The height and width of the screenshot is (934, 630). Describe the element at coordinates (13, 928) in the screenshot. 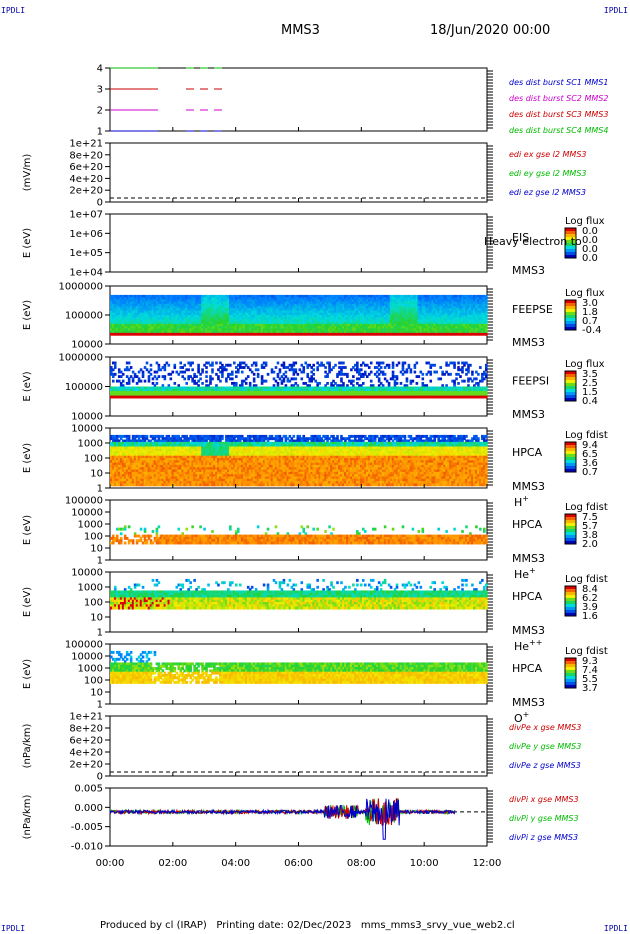

I see `corner-label-bl: IPDLI` at that location.